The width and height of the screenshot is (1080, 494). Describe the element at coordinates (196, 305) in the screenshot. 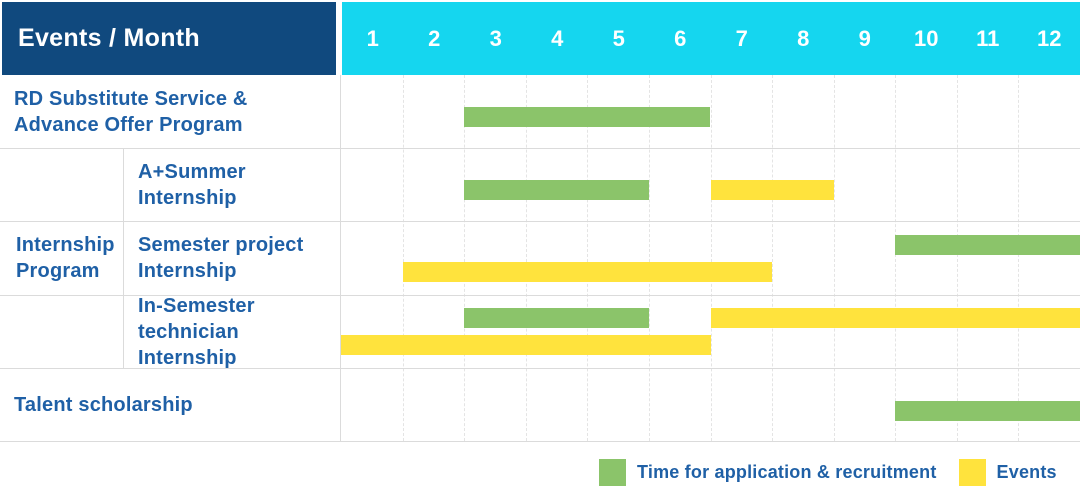

I see `row-label-line: In-Semester` at that location.